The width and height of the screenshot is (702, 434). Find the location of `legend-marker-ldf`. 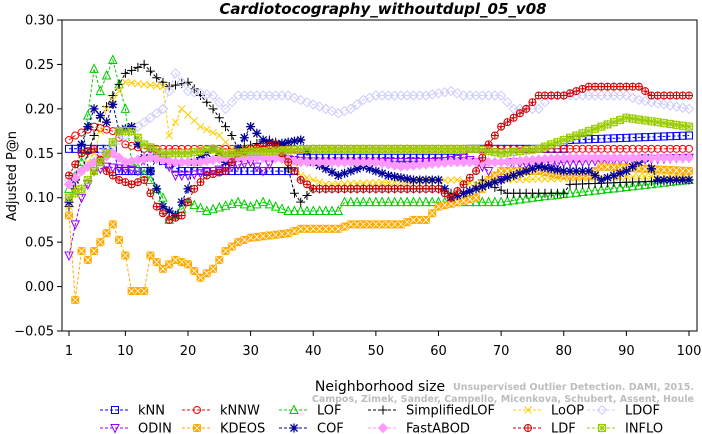

legend-marker-ldf is located at coordinates (528, 428).